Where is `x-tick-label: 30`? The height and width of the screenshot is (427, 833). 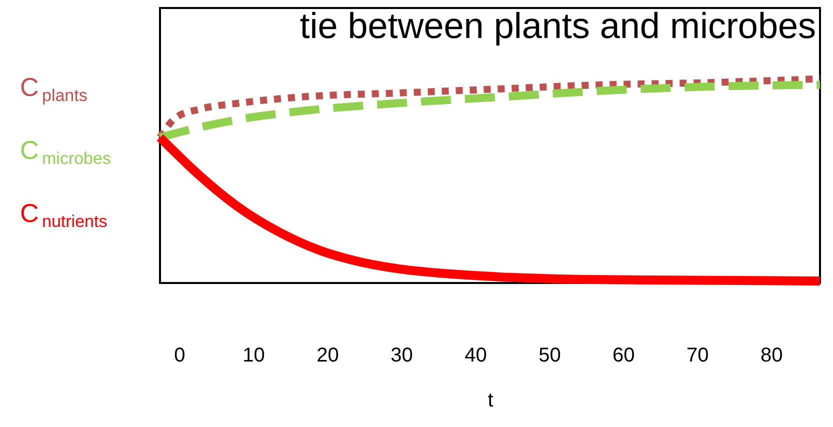 x-tick-label: 30 is located at coordinates (401, 355).